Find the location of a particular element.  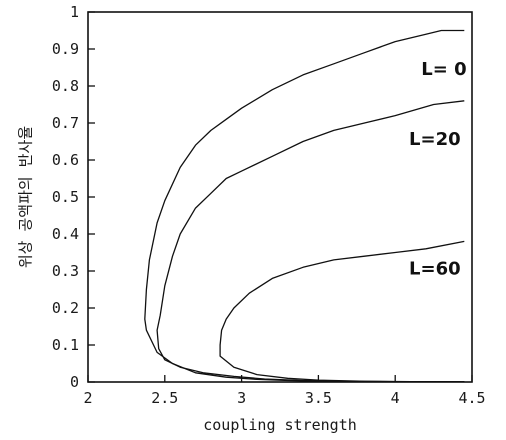

series-label: L=60 is located at coordinates (435, 269).